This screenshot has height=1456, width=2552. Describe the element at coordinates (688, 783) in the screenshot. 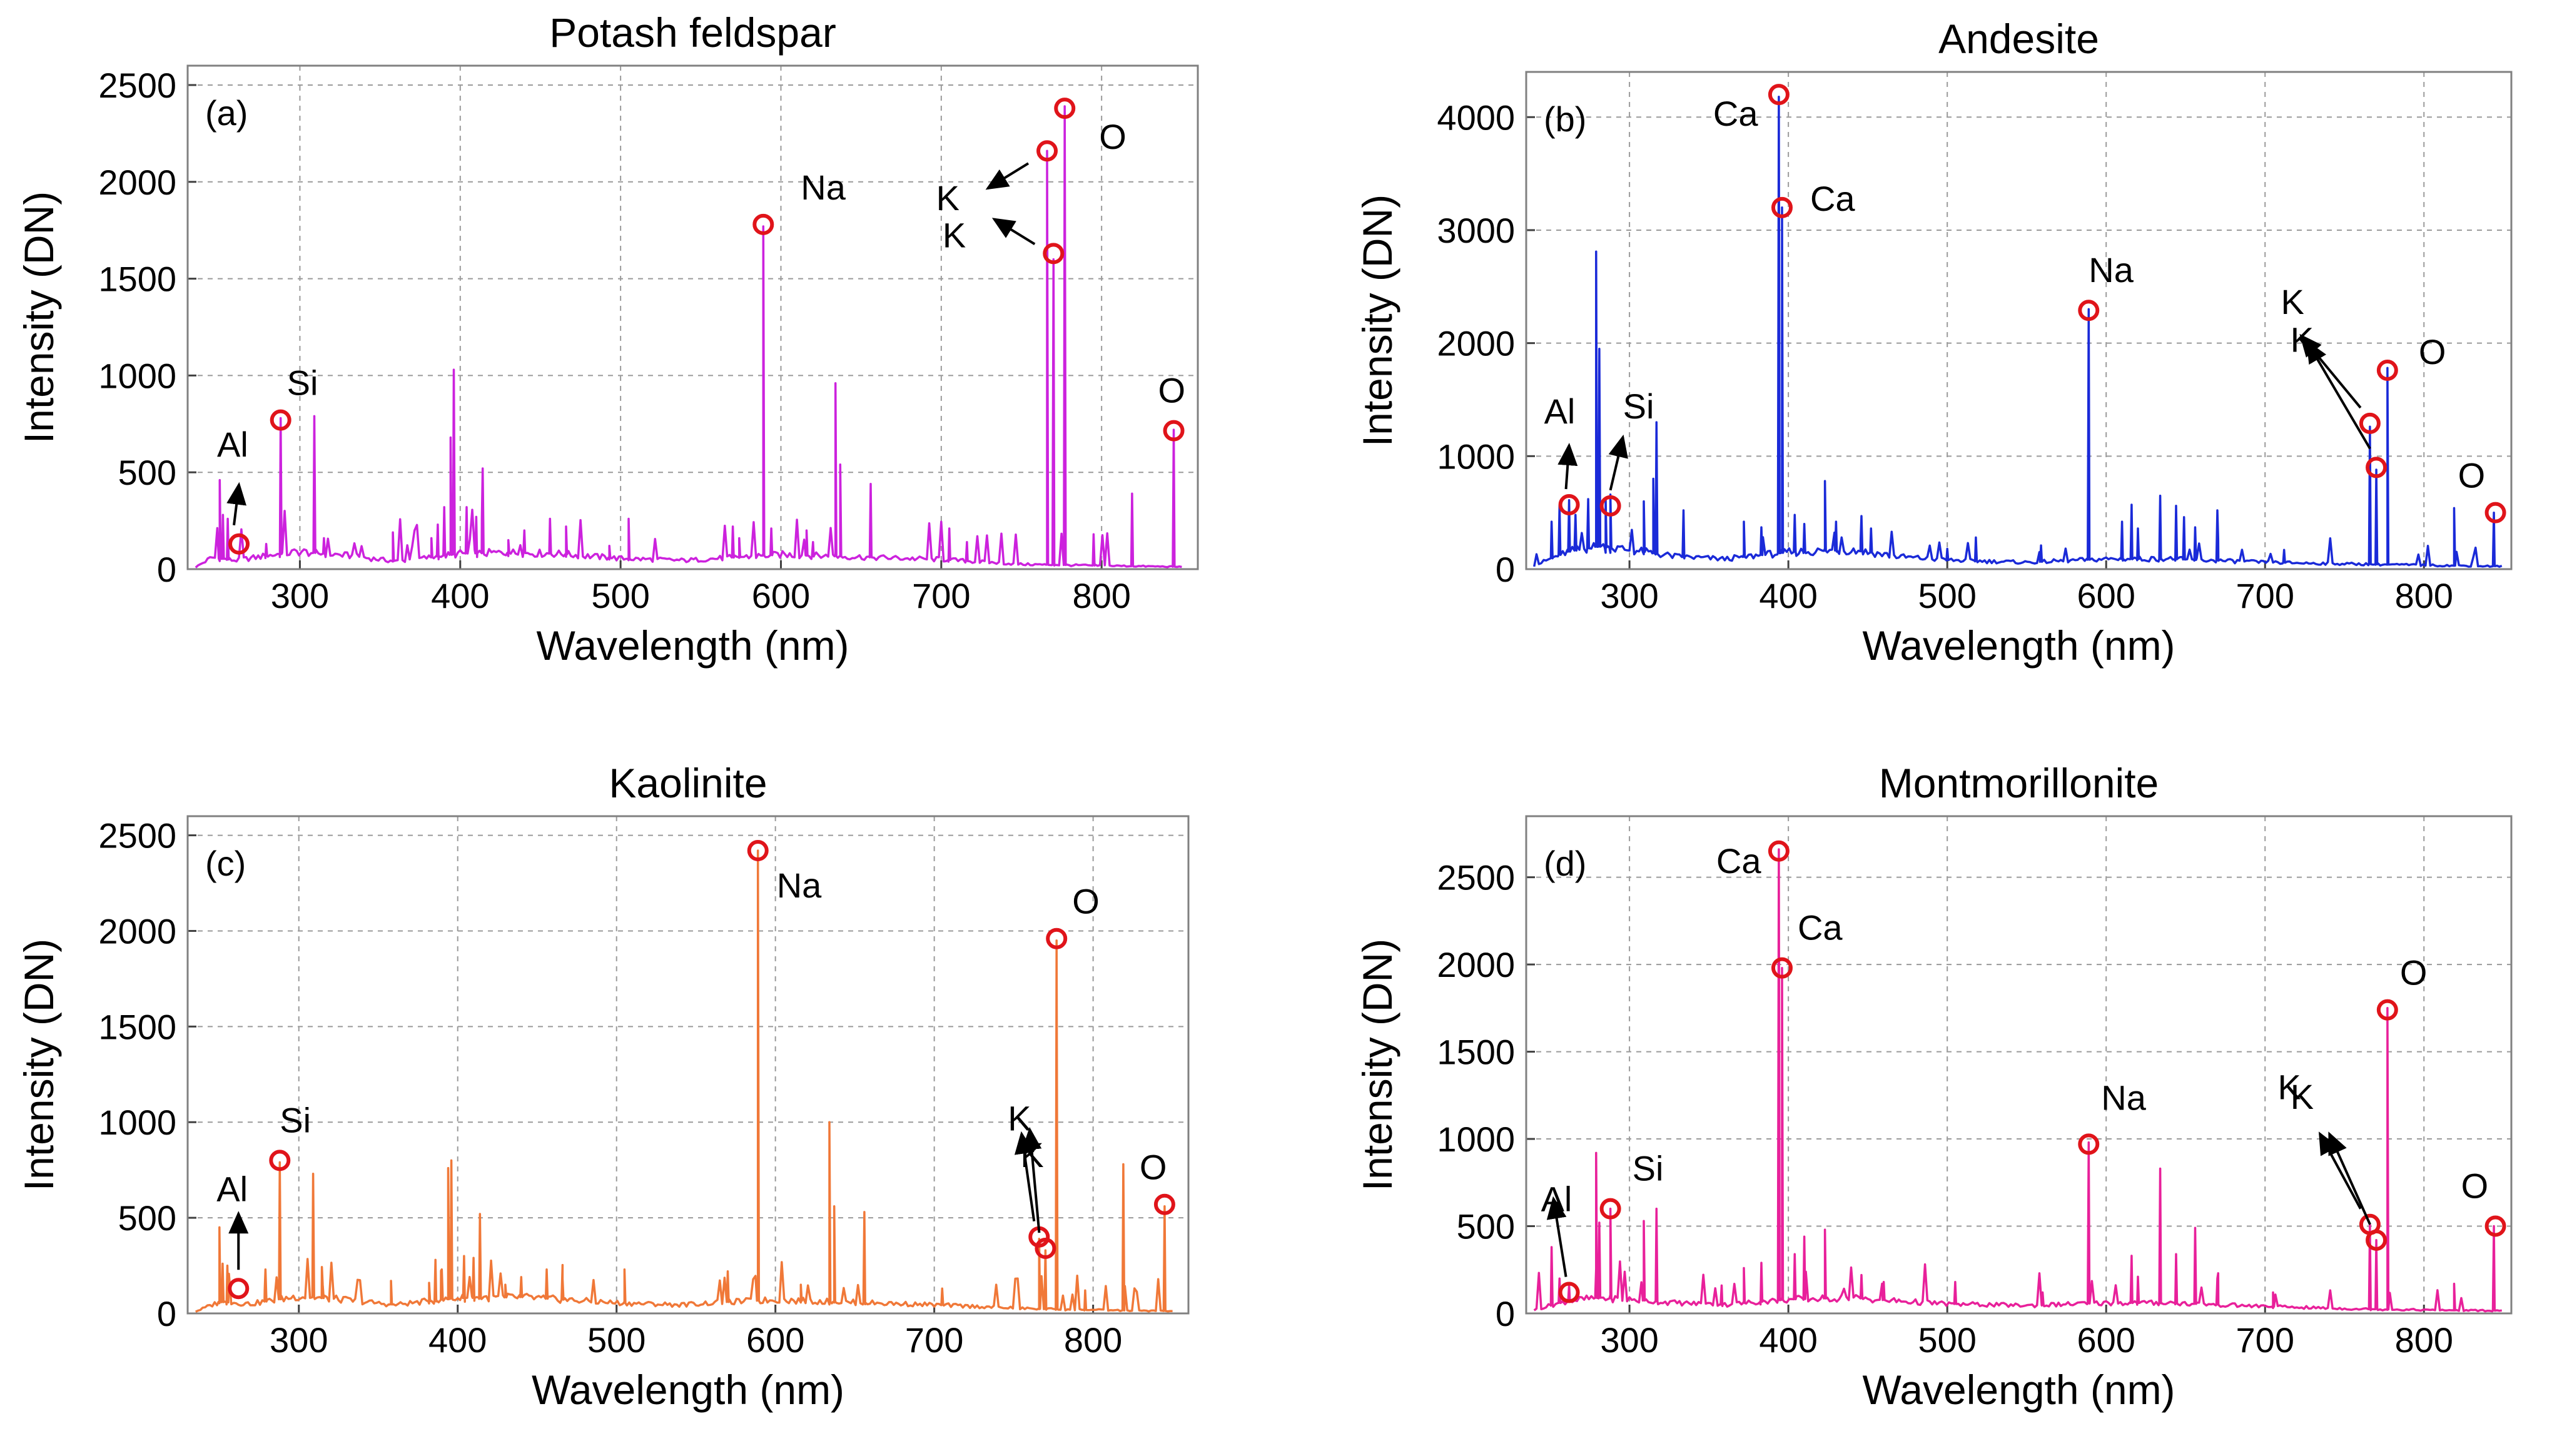

I see `chart-title: Kaolinite` at that location.